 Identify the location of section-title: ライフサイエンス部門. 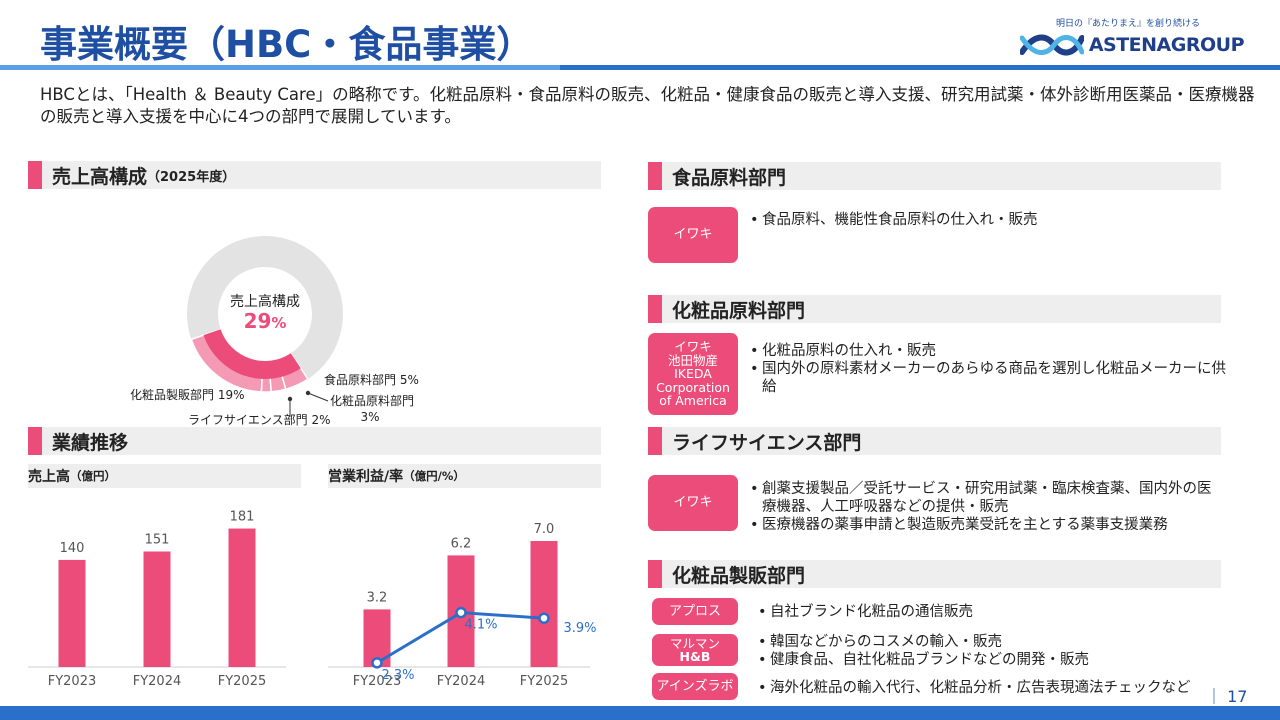
(767, 442).